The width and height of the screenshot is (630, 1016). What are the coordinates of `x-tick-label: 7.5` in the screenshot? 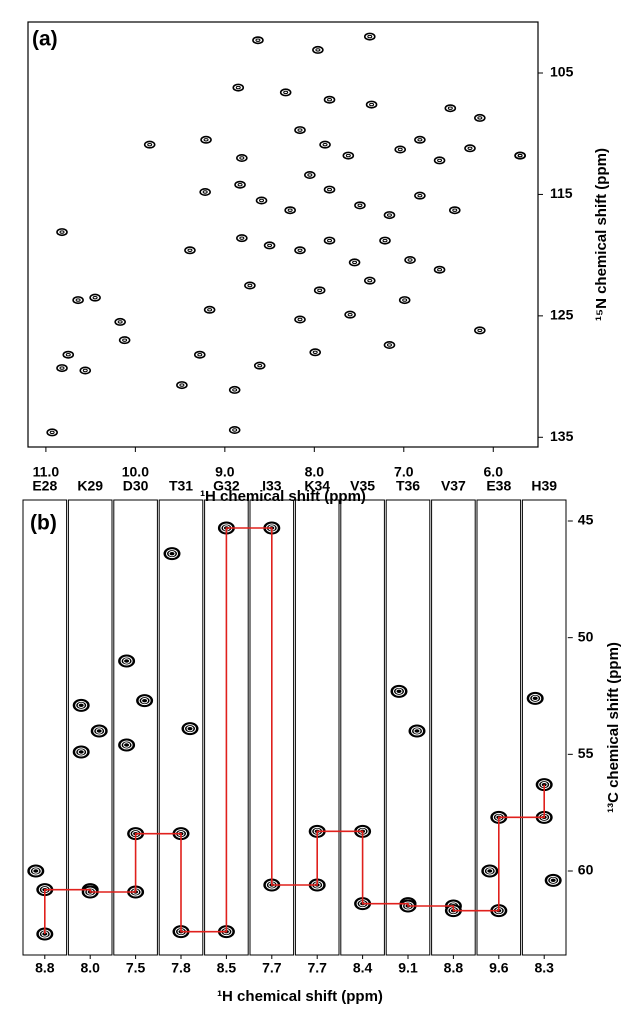 It's located at (136, 968).